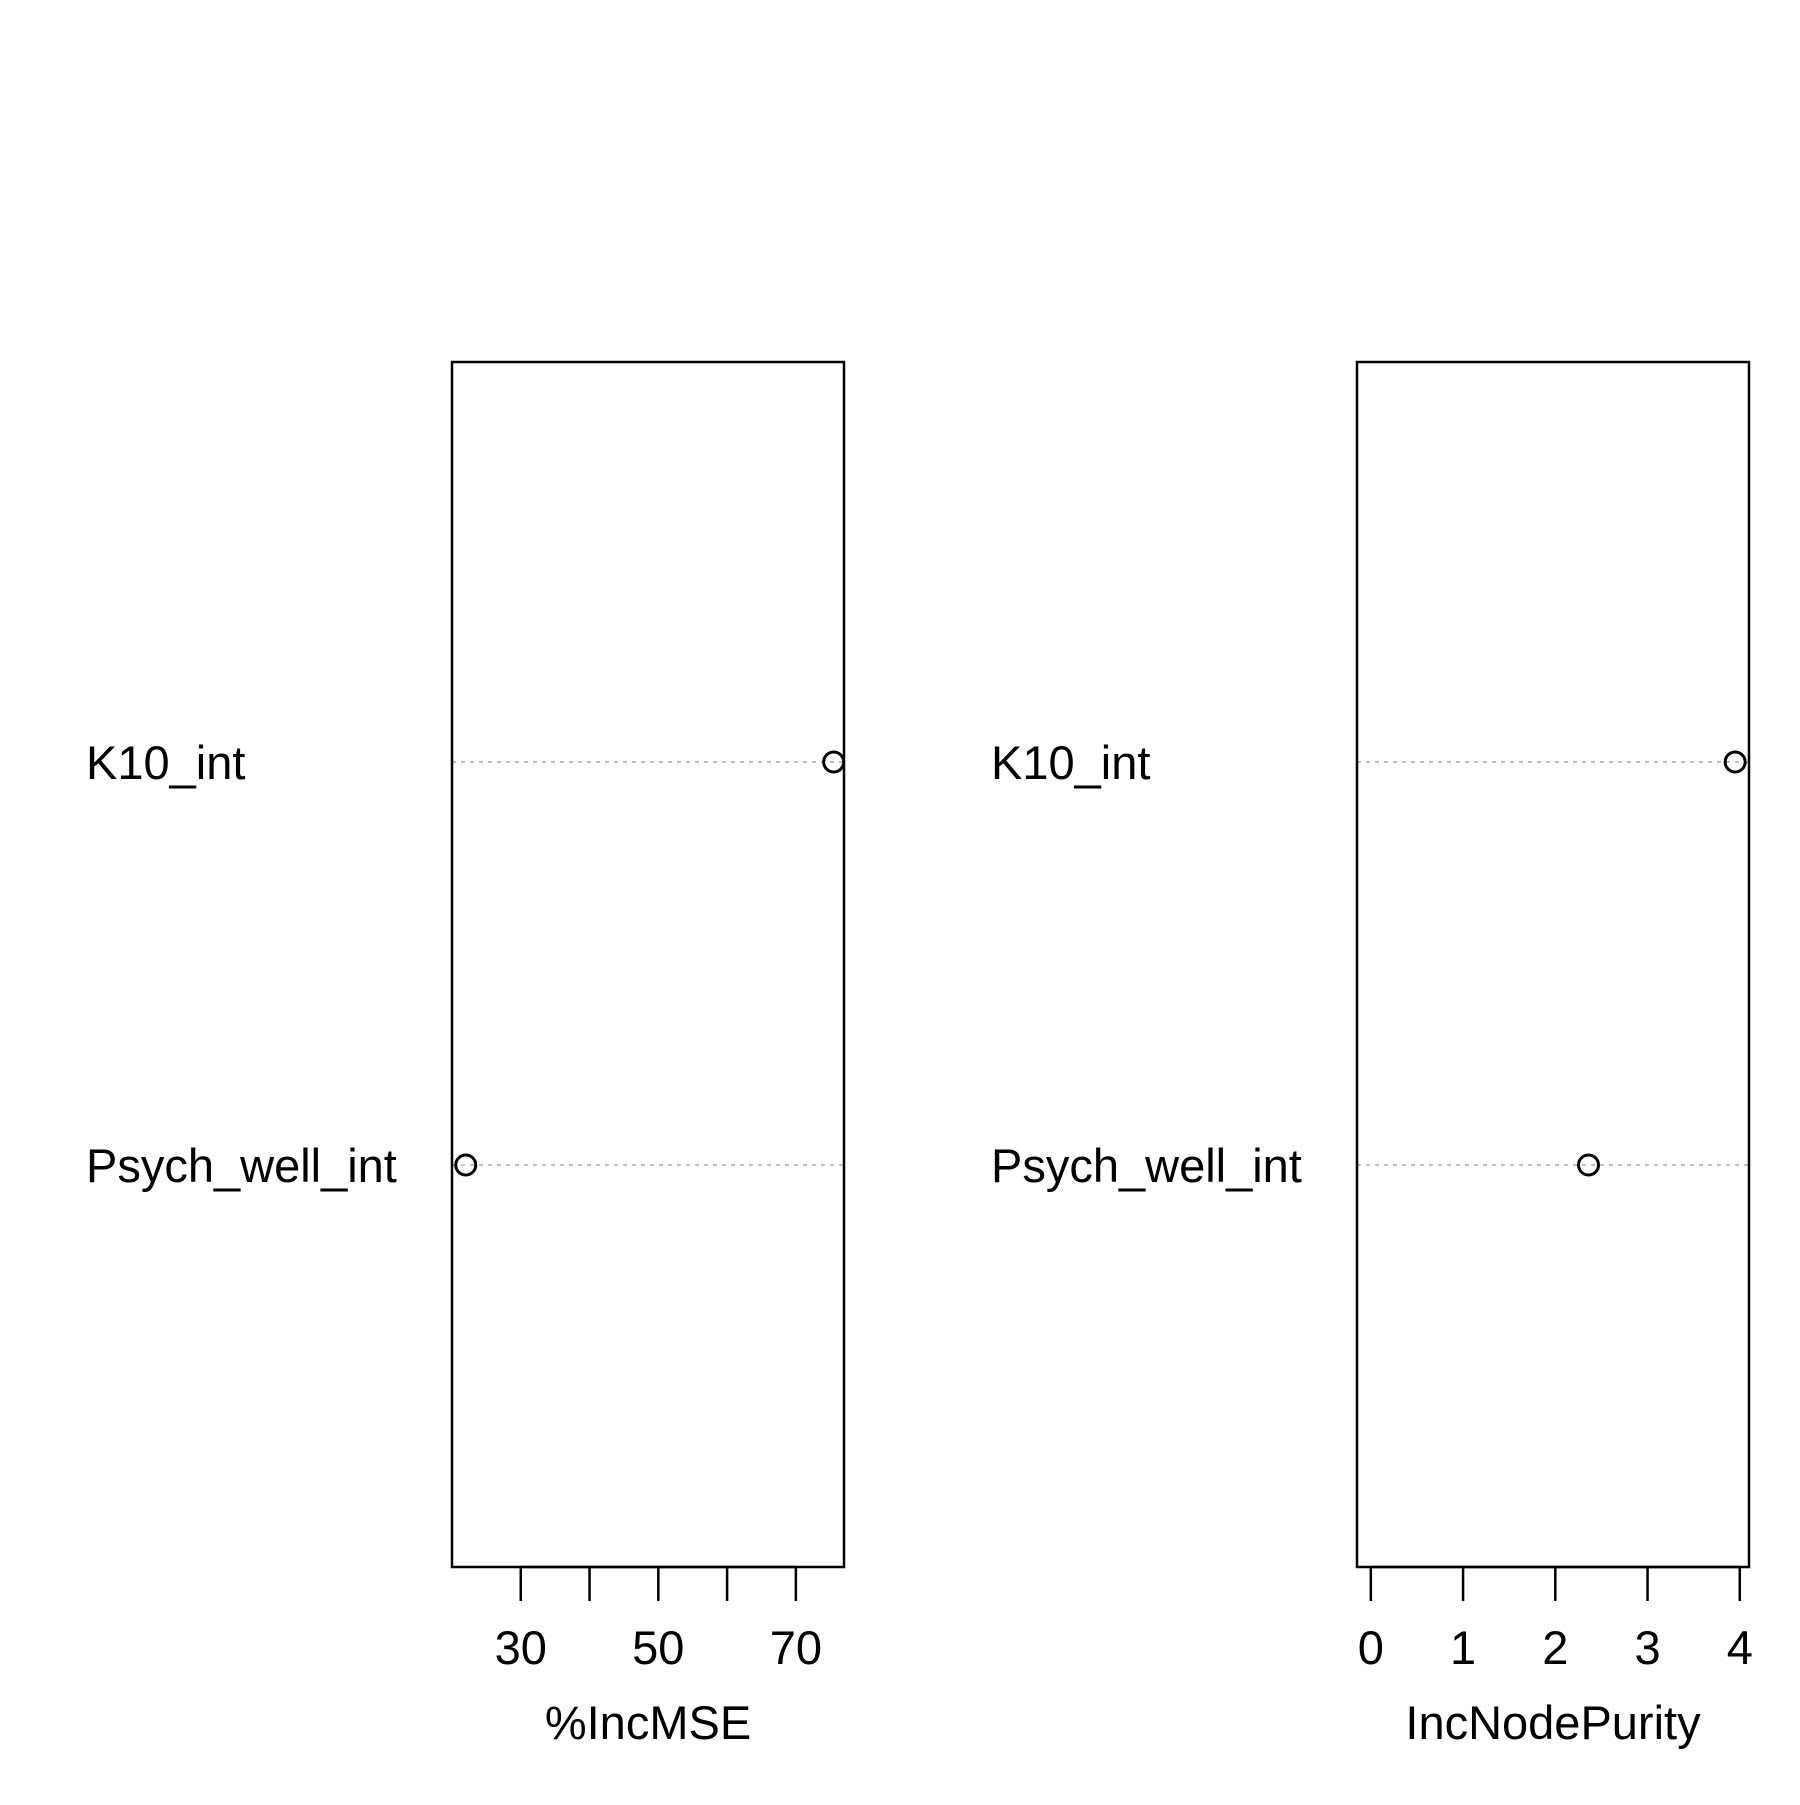 The image size is (1800, 1805). Describe the element at coordinates (521, 1647) in the screenshot. I see `x-tick-label: 30` at that location.